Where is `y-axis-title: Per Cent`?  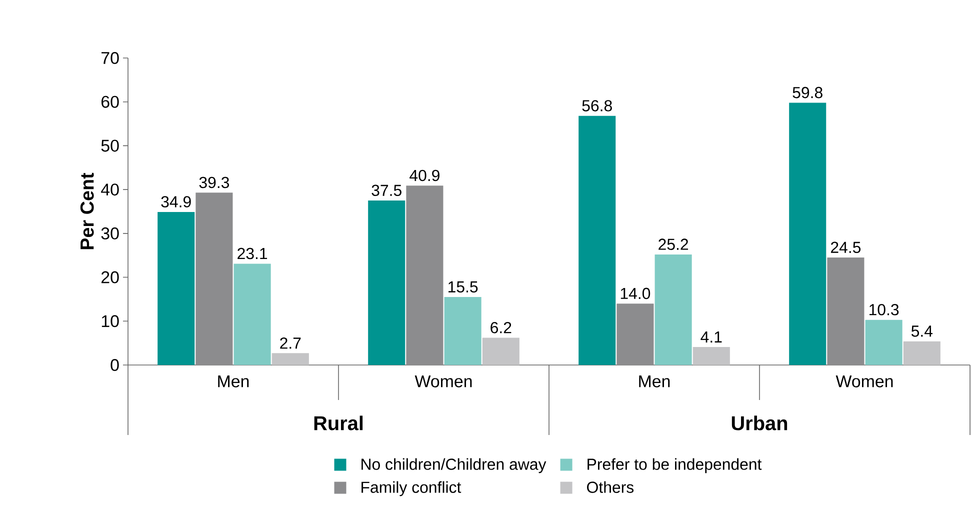 y-axis-title: Per Cent is located at coordinates (87, 211).